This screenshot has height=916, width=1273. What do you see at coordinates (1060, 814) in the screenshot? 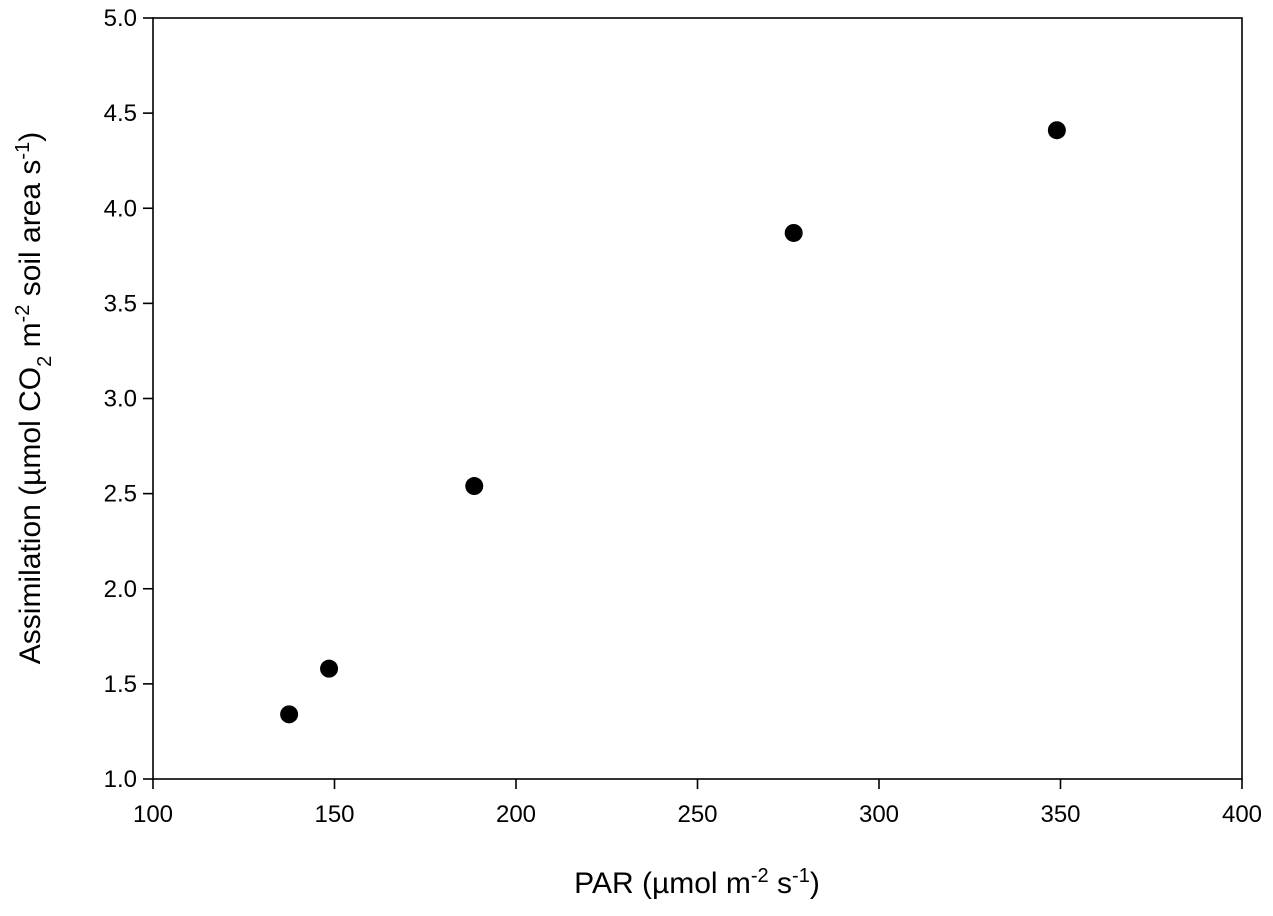
I see `x-tick-label: 350` at bounding box center [1060, 814].